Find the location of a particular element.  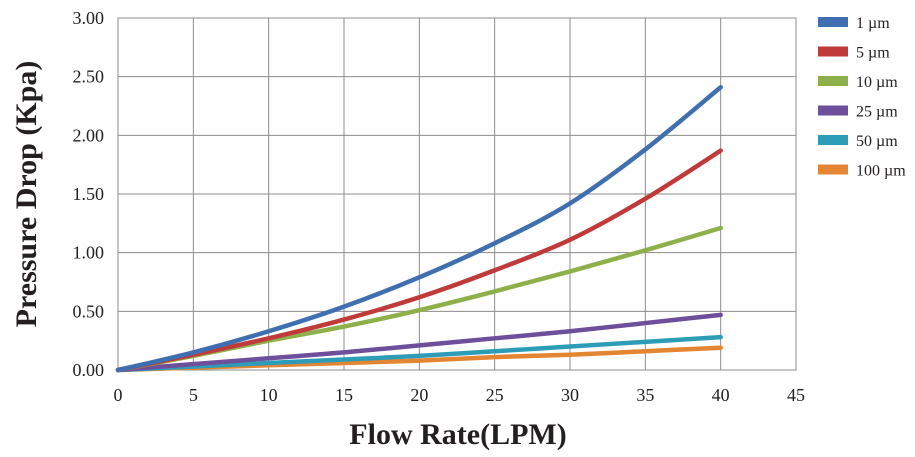

legend-label: 100 µm is located at coordinates (881, 171).